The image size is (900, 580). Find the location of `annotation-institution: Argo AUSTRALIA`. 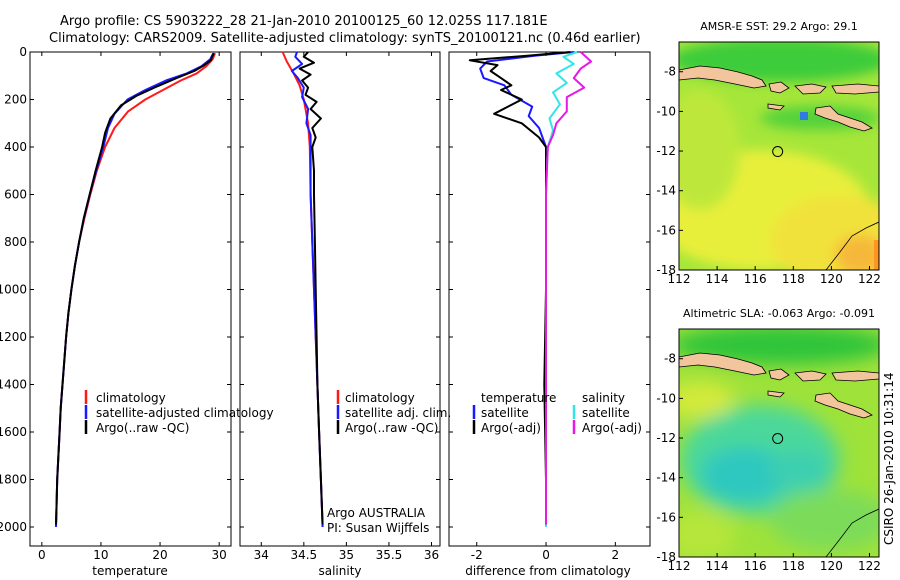

annotation-institution: Argo AUSTRALIA is located at coordinates (376, 513).